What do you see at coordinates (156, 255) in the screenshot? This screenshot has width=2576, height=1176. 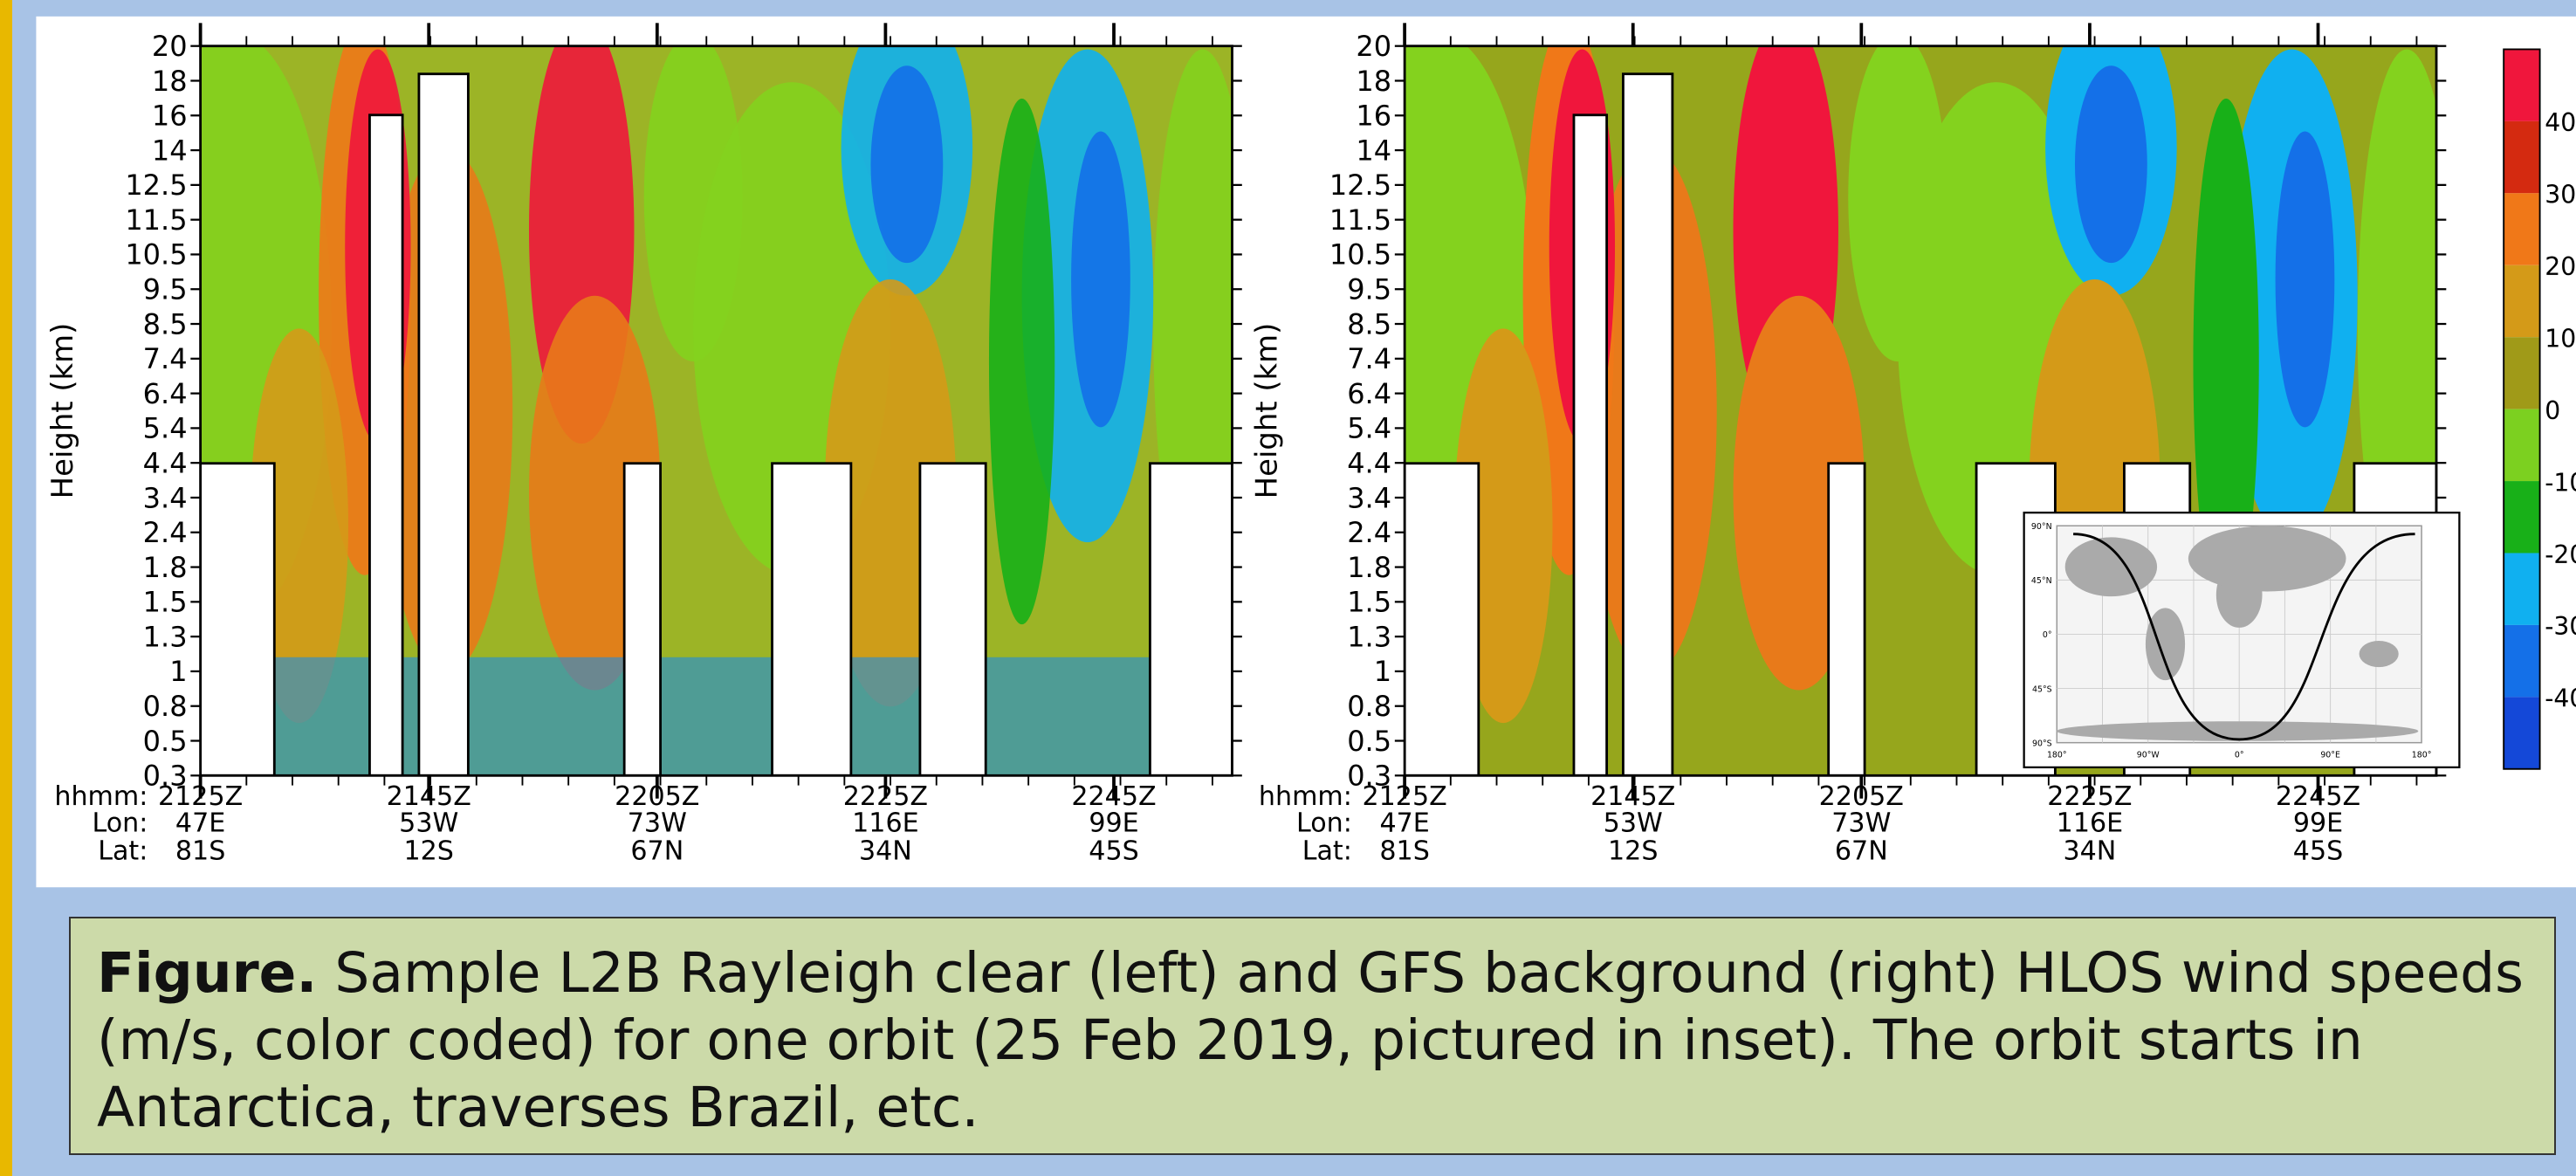 I see `y-tick-label: 10.5` at bounding box center [156, 255].